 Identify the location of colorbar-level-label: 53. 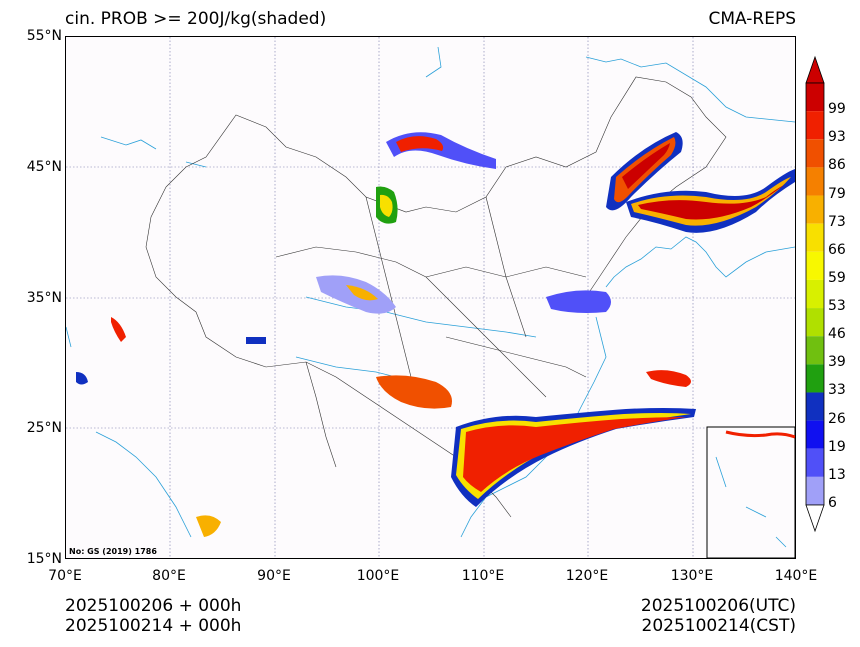
(837, 306).